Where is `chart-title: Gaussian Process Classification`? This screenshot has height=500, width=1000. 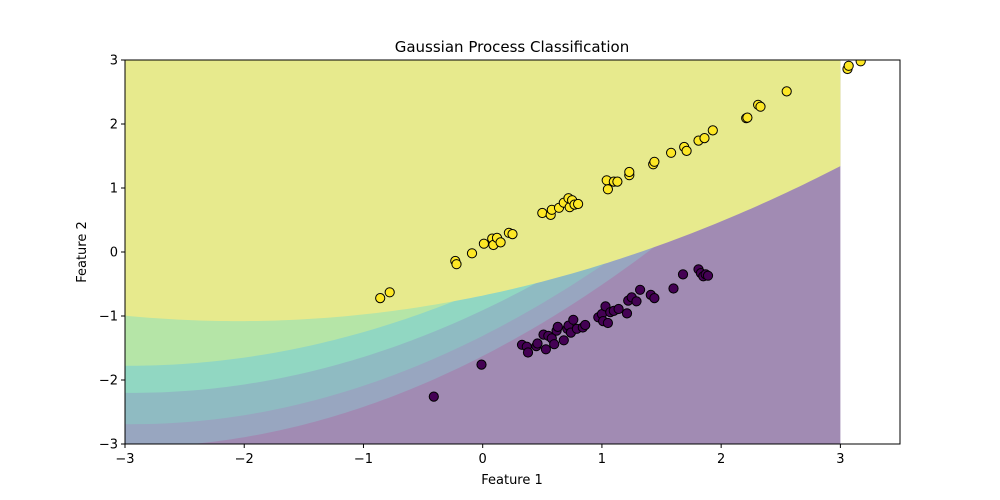
chart-title: Gaussian Process Classification is located at coordinates (512, 47).